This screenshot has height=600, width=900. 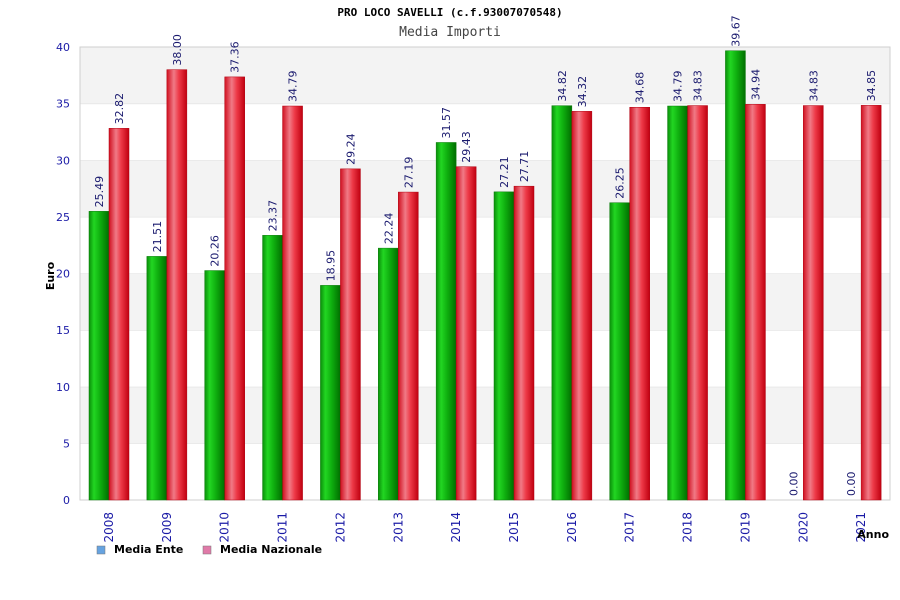 What do you see at coordinates (466, 147) in the screenshot?
I see `data-label: 29.43` at bounding box center [466, 147].